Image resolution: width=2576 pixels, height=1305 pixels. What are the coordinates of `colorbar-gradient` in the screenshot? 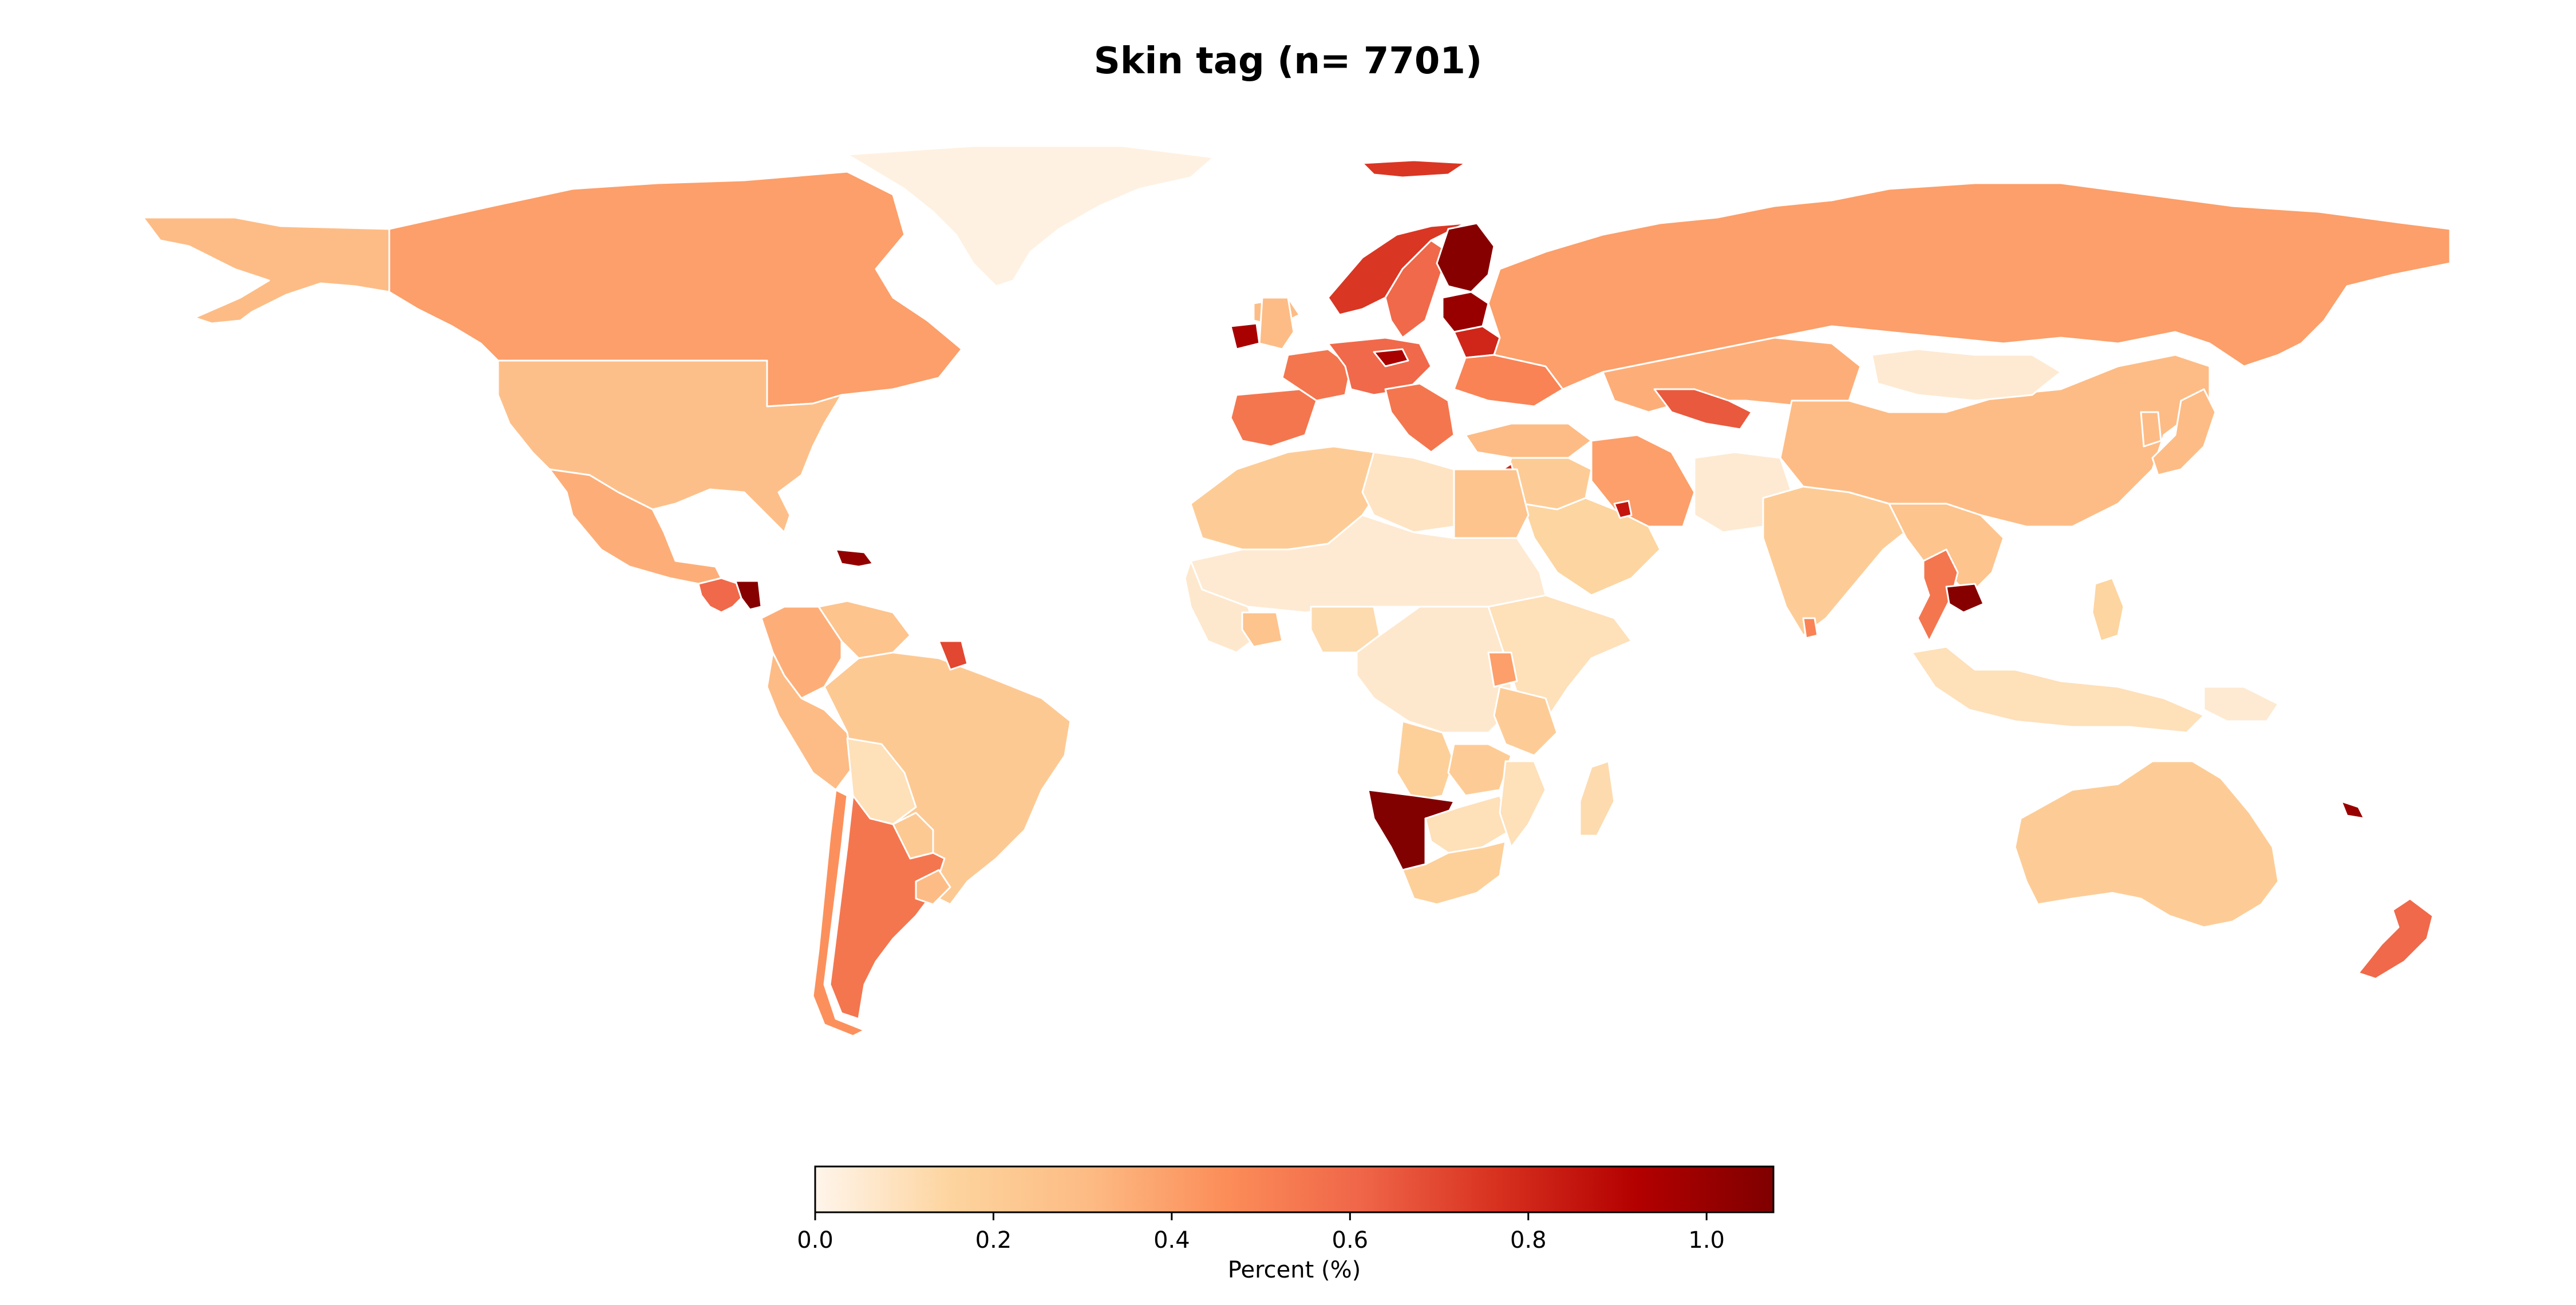 It's located at (1294, 1189).